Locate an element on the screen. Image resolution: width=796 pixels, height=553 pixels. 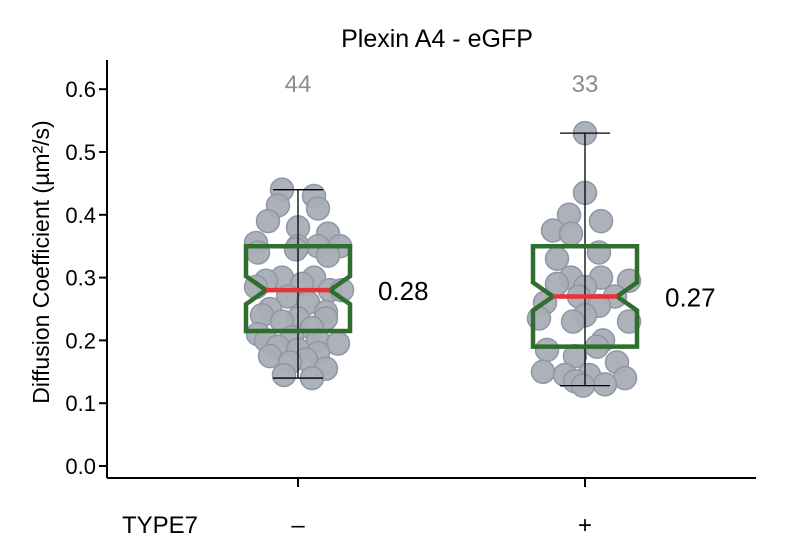
y-tick-label: 0.0 is located at coordinates (80, 466).